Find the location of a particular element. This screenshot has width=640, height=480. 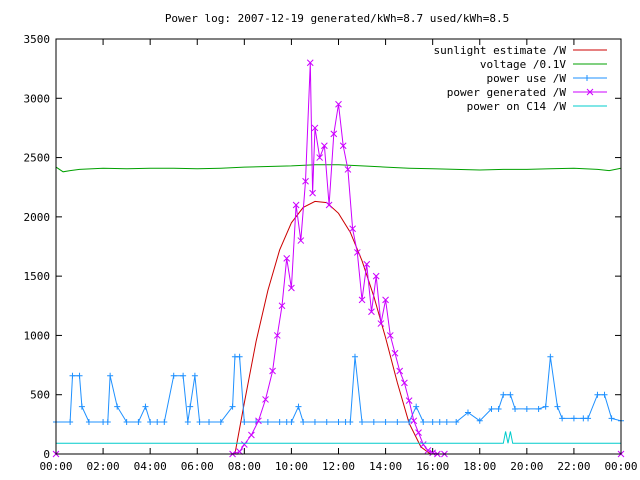

x-tick-label: 10:00 is located at coordinates (291, 466).